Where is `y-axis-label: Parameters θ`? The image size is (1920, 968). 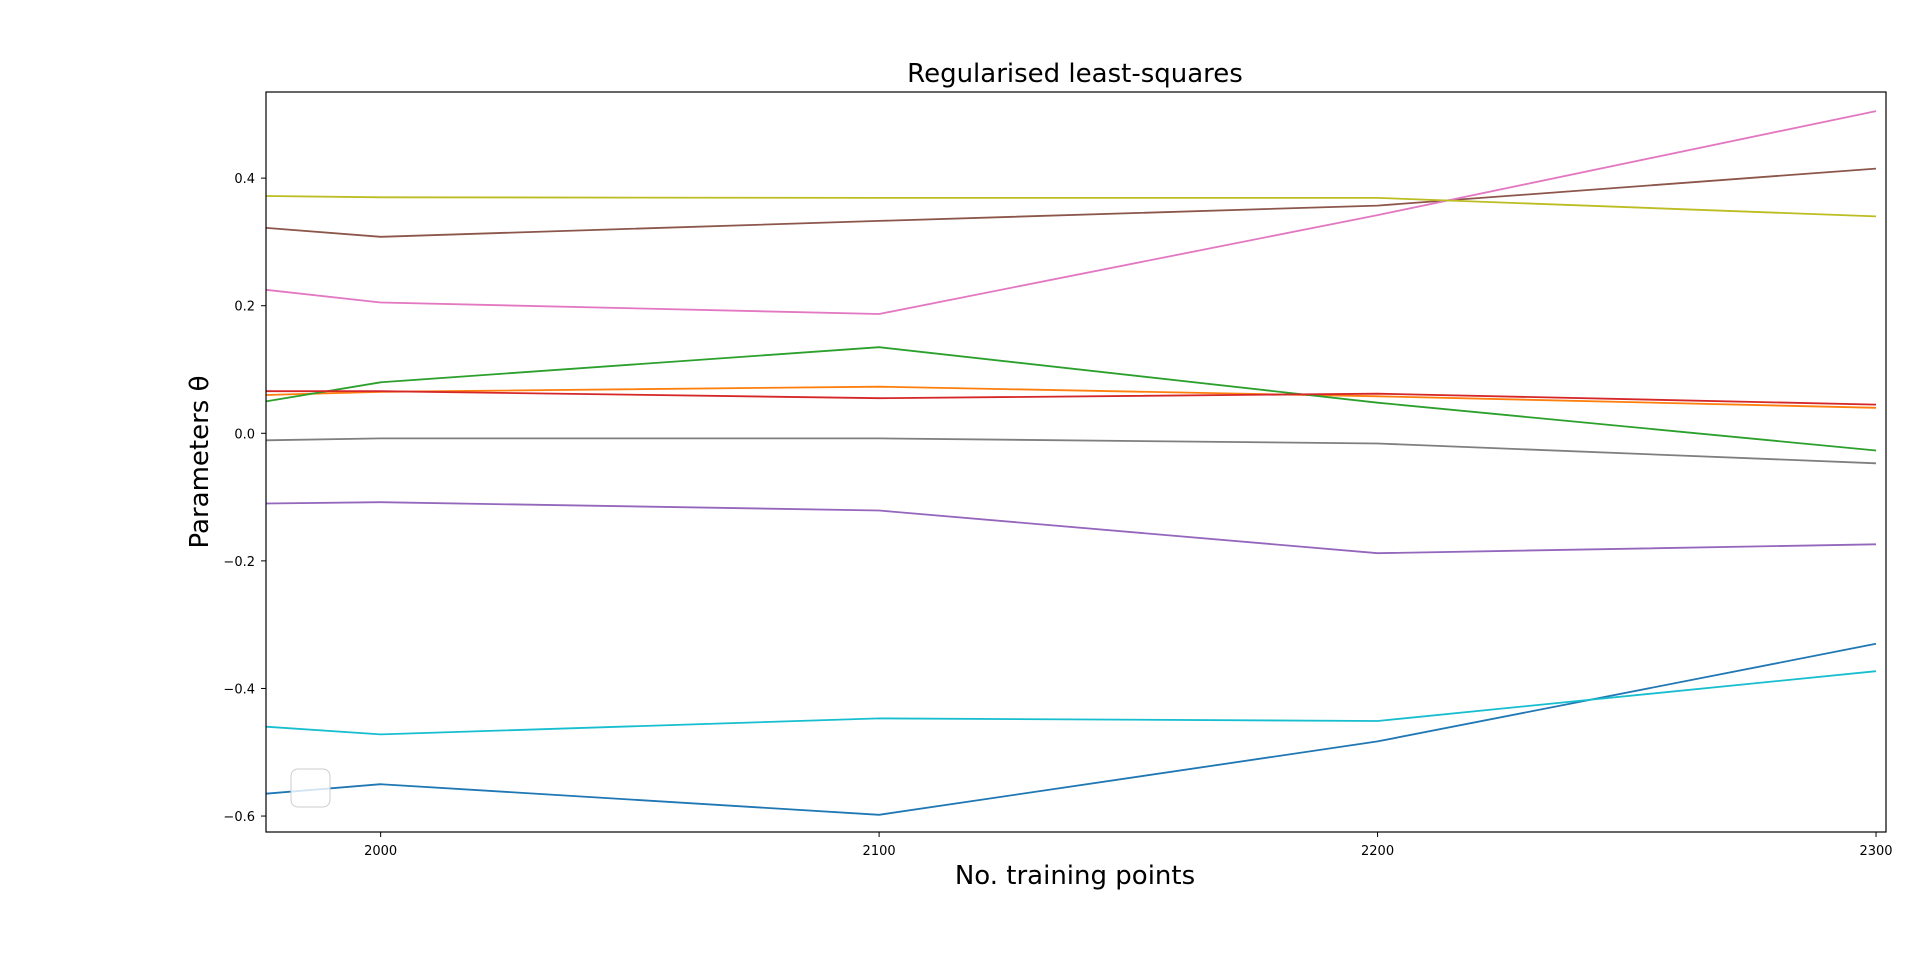
y-axis-label: Parameters θ is located at coordinates (200, 462).